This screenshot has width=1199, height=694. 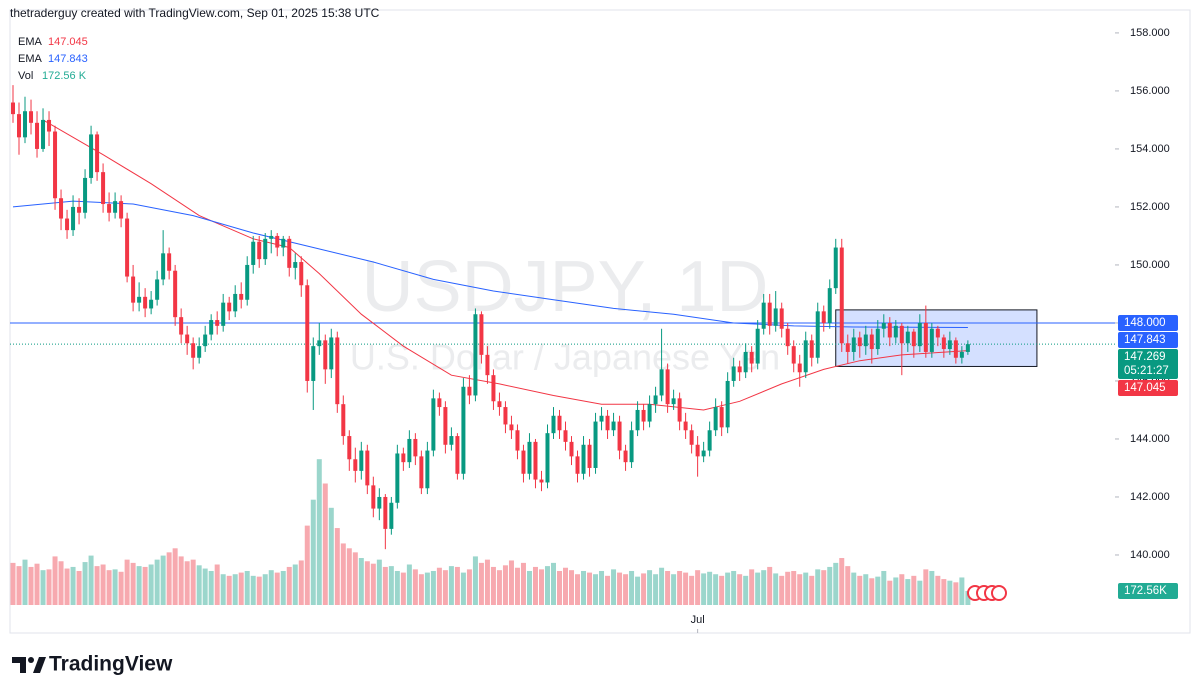 What do you see at coordinates (1148, 387) in the screenshot?
I see `price-tag` at bounding box center [1148, 387].